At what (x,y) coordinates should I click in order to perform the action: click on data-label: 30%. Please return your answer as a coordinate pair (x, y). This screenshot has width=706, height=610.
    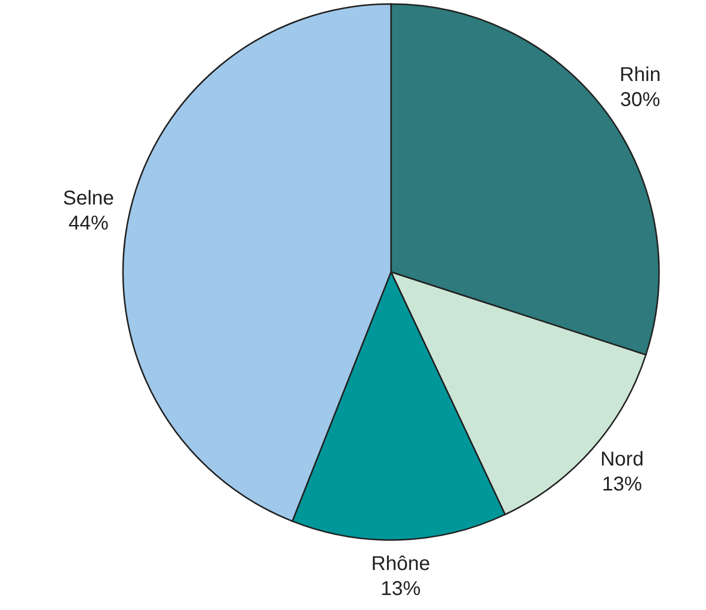
    Looking at the image, I should click on (640, 99).